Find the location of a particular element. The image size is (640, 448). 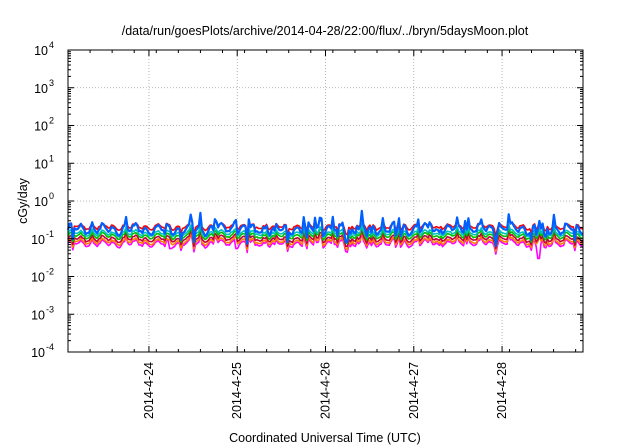

y-tick-label: 10¹ is located at coordinates (44, 162).